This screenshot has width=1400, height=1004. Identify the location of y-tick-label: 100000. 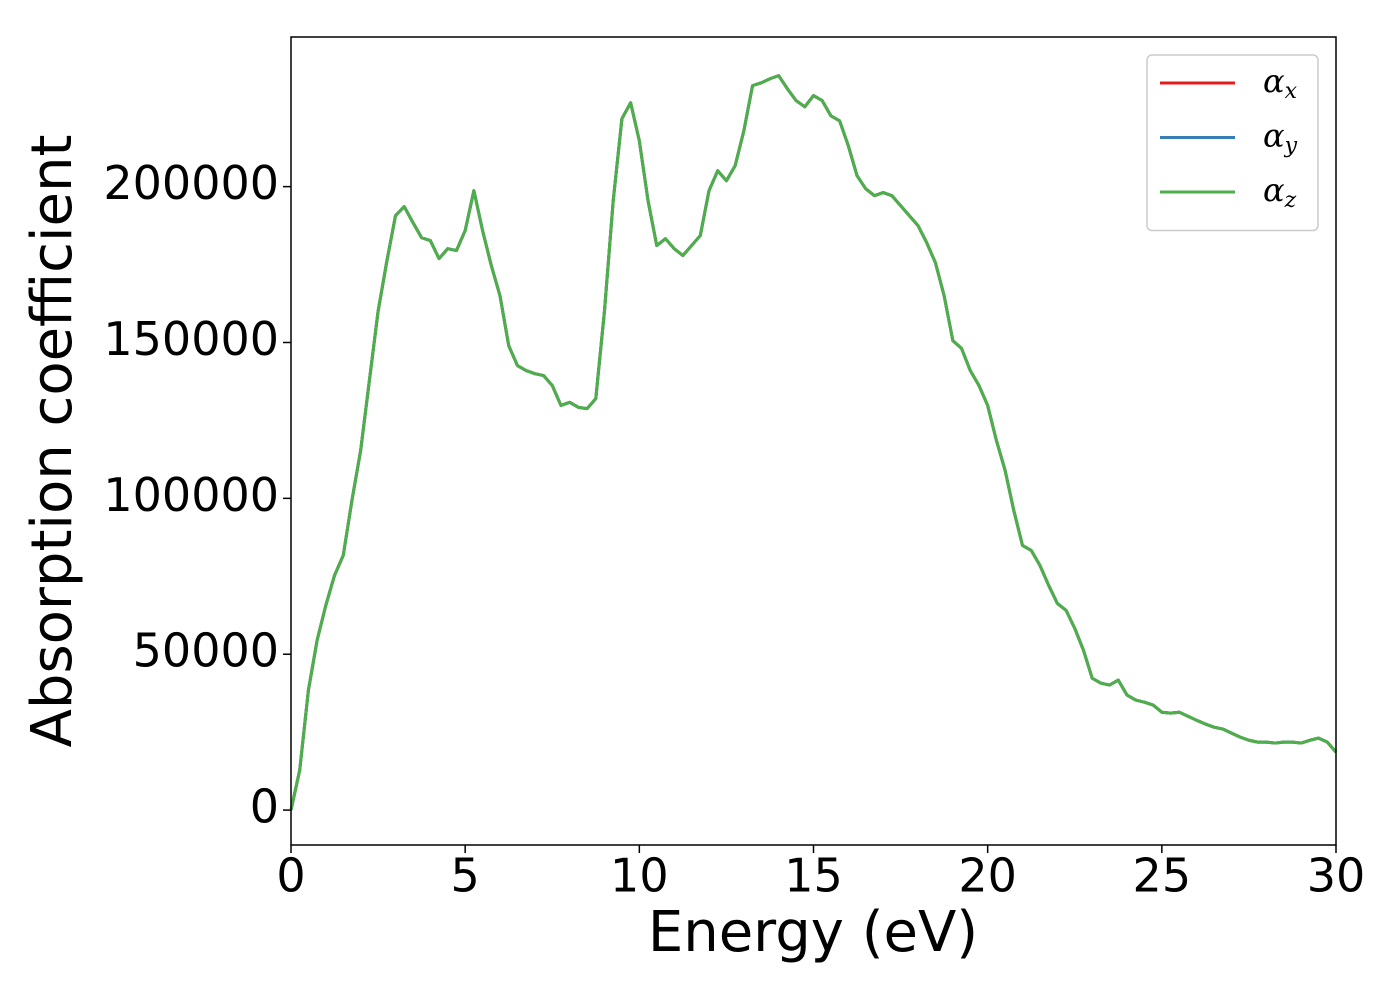
(191, 495).